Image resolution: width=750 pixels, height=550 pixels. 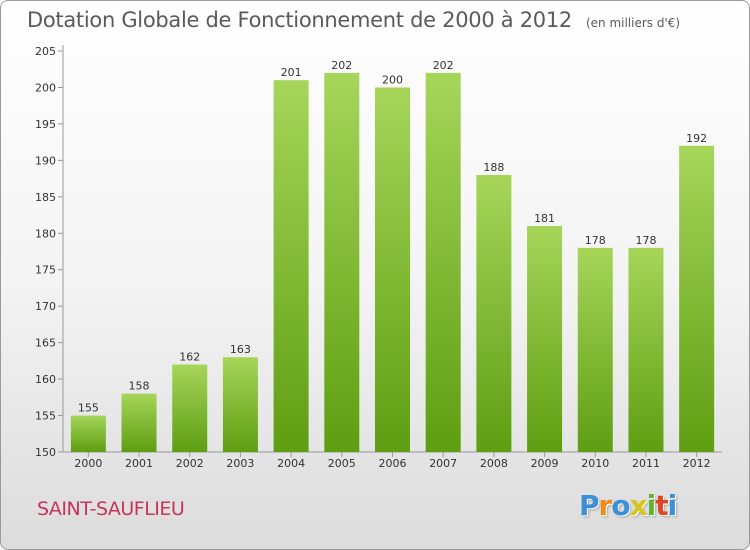 I want to click on x-tick-label: 2011, so click(x=646, y=463).